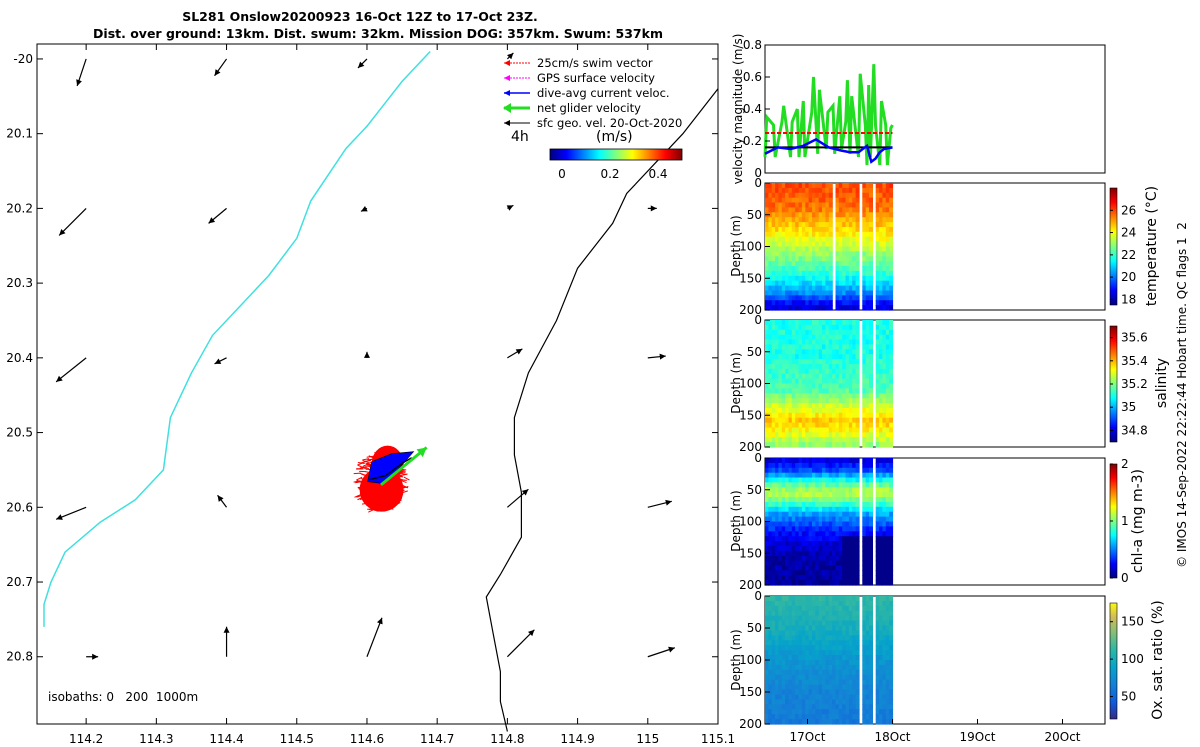 The image size is (1200, 747). What do you see at coordinates (1128, 697) in the screenshot?
I see `colorbar-tick-label: 50` at bounding box center [1128, 697].